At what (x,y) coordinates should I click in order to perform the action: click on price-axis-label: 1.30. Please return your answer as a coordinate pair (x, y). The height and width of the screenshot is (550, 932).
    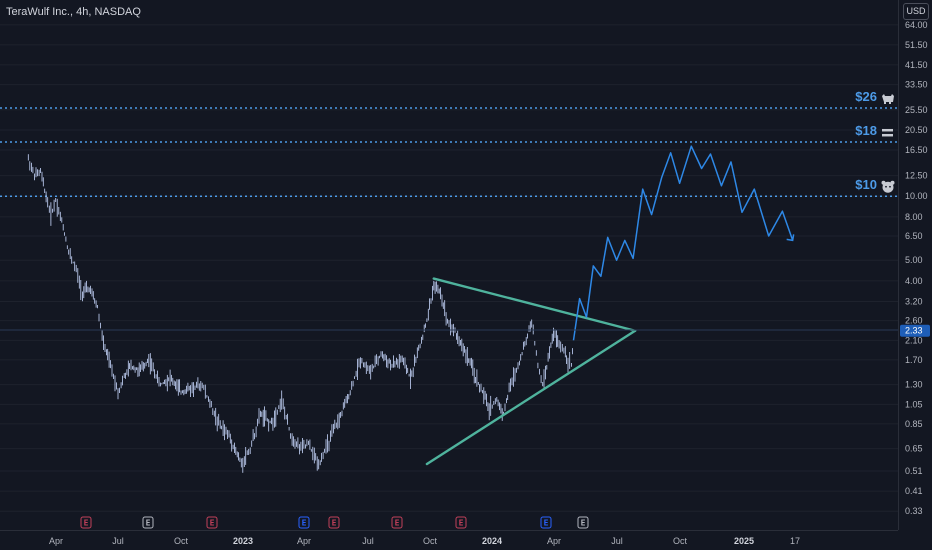
    Looking at the image, I should click on (914, 385).